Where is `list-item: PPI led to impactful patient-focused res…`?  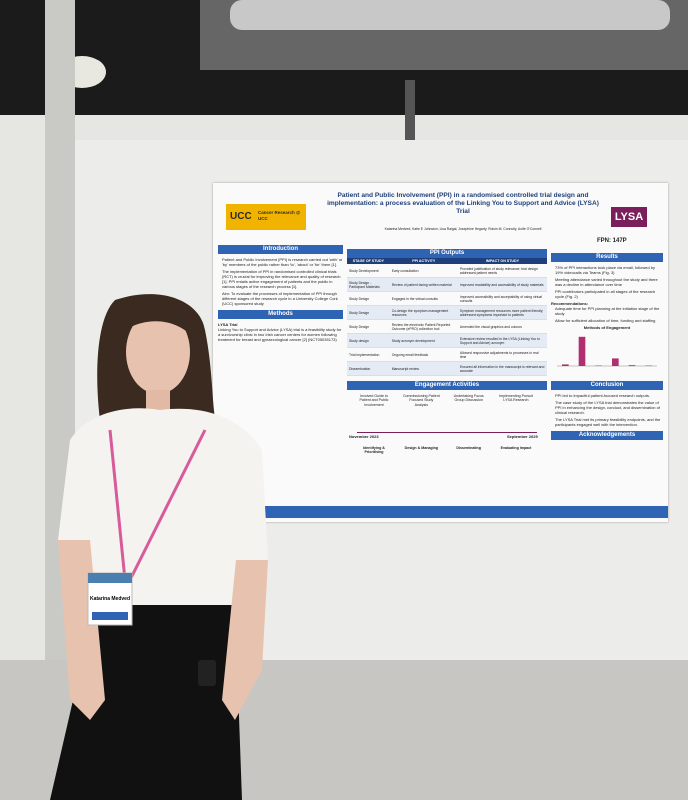 list-item: PPI led to impactful patient-focused res… is located at coordinates (602, 395).